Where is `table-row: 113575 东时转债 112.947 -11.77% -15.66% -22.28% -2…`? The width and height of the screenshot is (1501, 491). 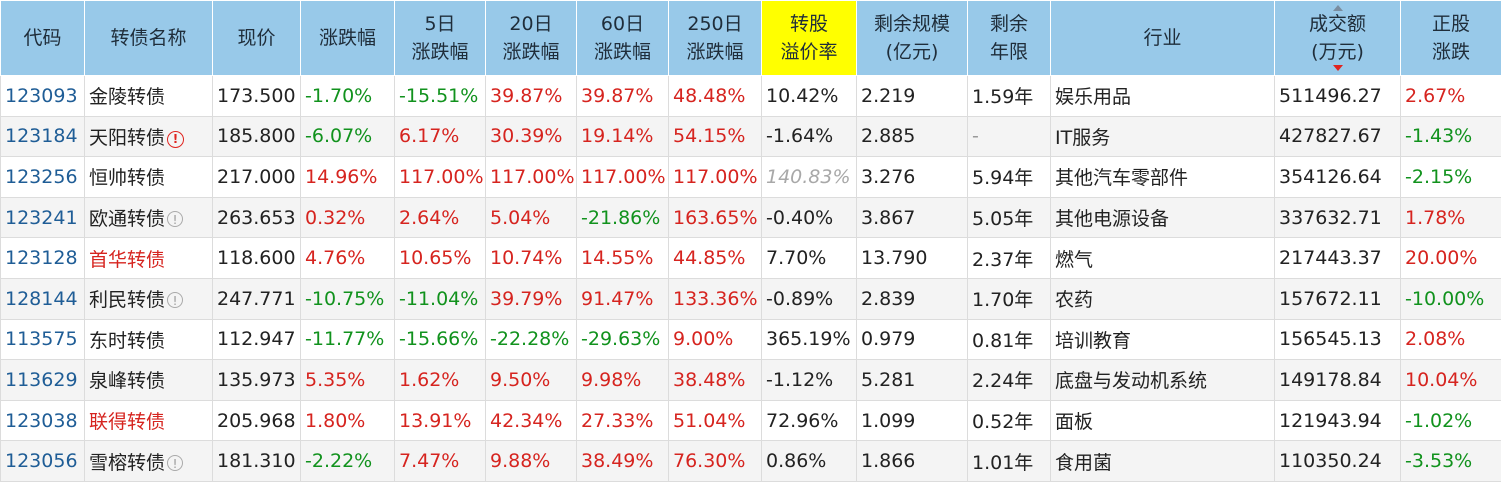 table-row: 113575 东时转债 112.947 -11.77% -15.66% -22.28% -2… is located at coordinates (750, 339).